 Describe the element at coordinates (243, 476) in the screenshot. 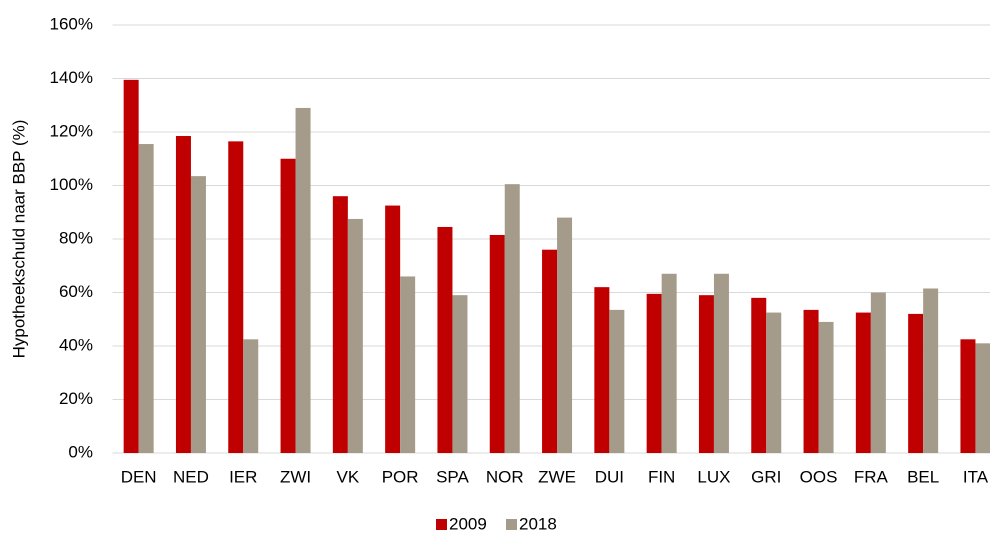

I see `x-tick-label: IER` at that location.